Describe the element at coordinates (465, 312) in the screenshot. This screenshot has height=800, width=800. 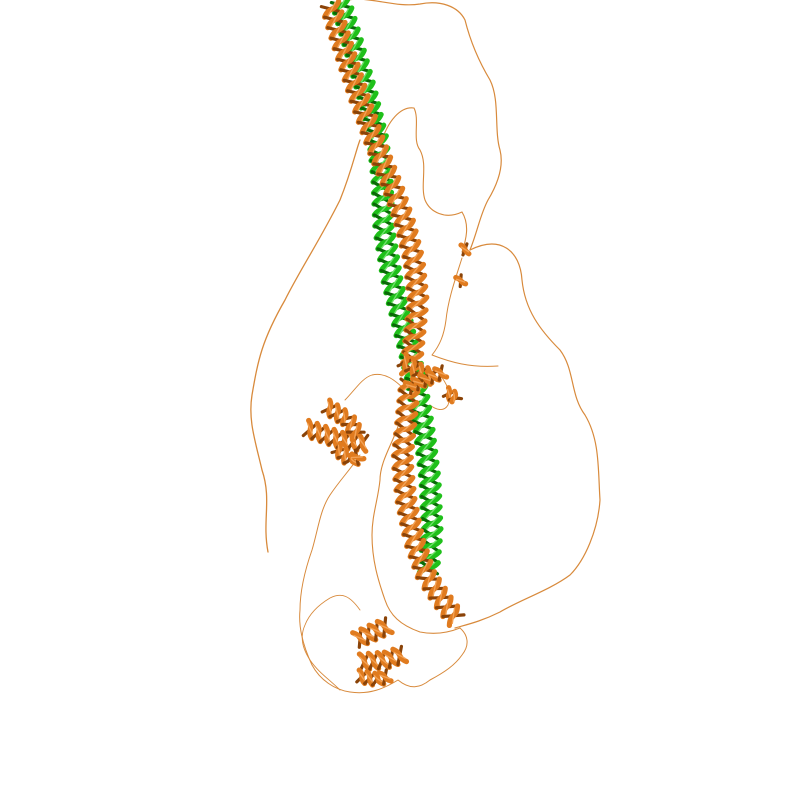
I see `loop-right-inner` at that location.